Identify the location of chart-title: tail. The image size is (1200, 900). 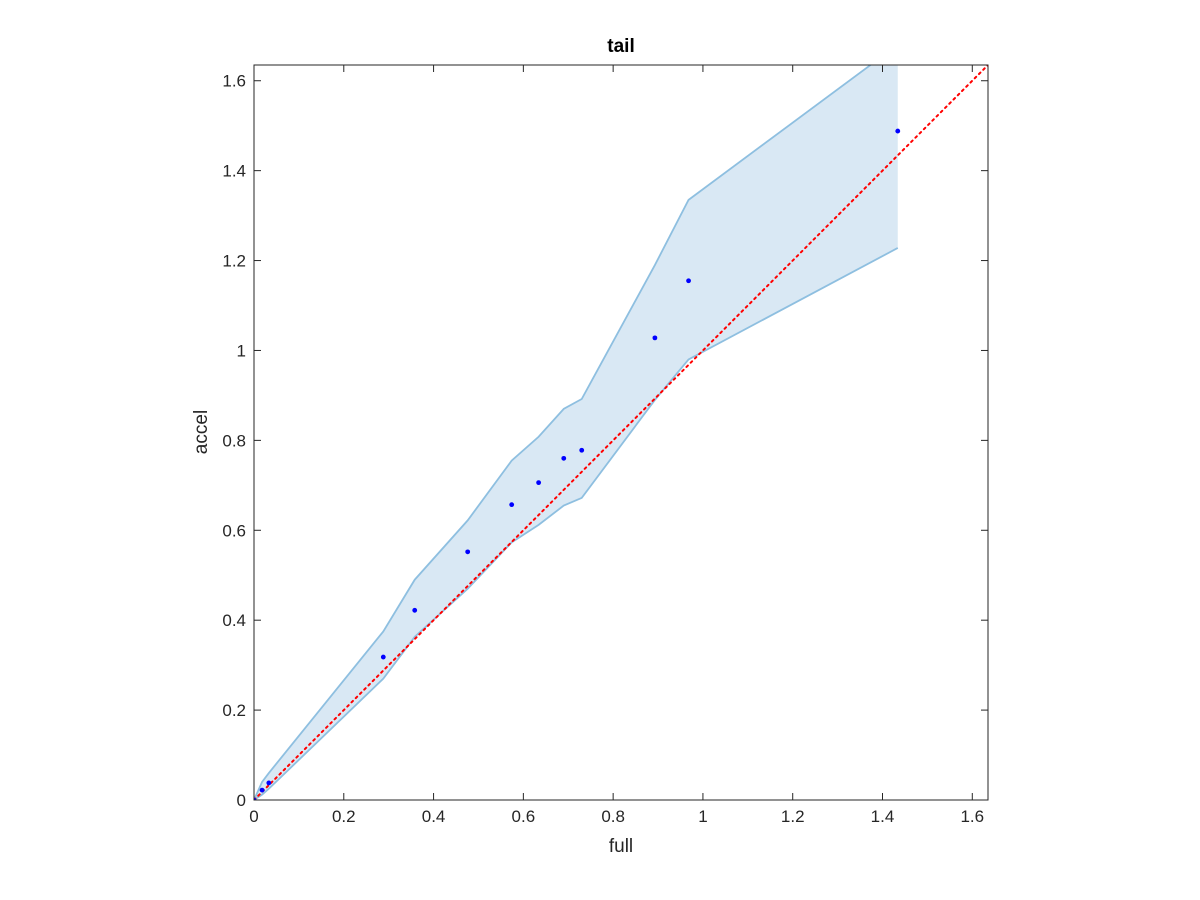
(620, 46).